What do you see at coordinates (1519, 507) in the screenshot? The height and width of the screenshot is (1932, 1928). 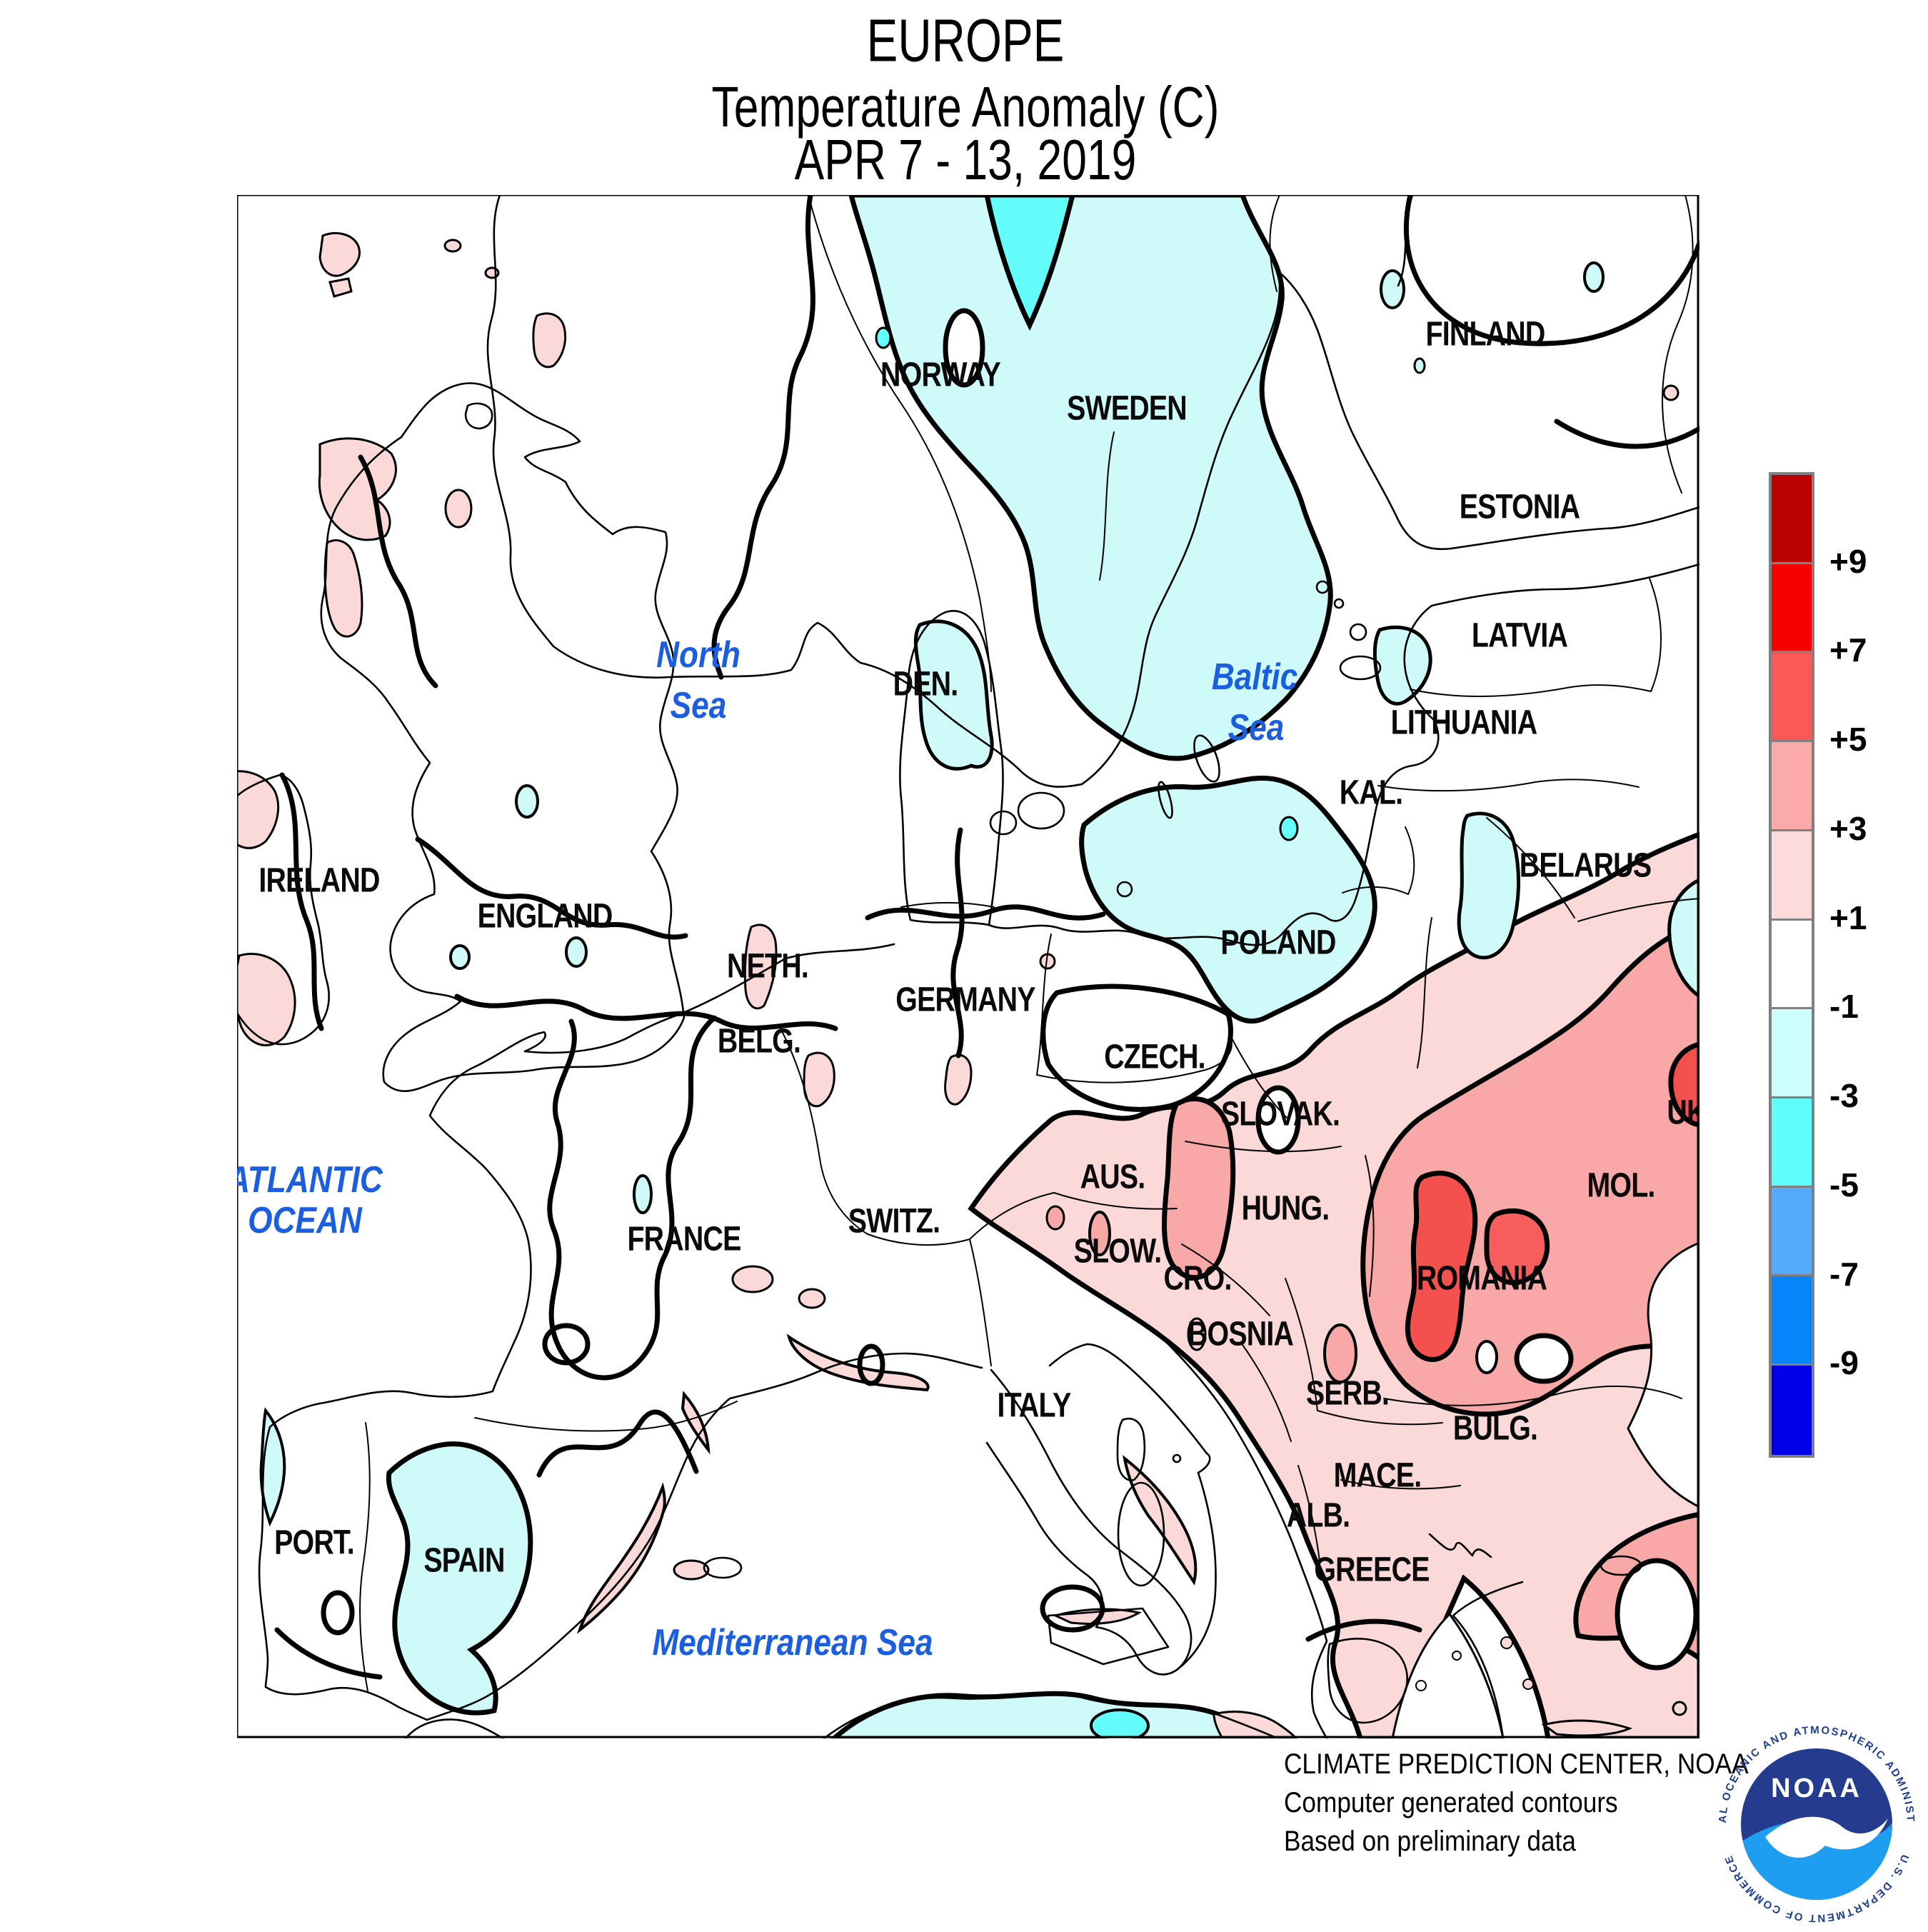 I see `country-label-estonia: ESTONIA` at bounding box center [1519, 507].